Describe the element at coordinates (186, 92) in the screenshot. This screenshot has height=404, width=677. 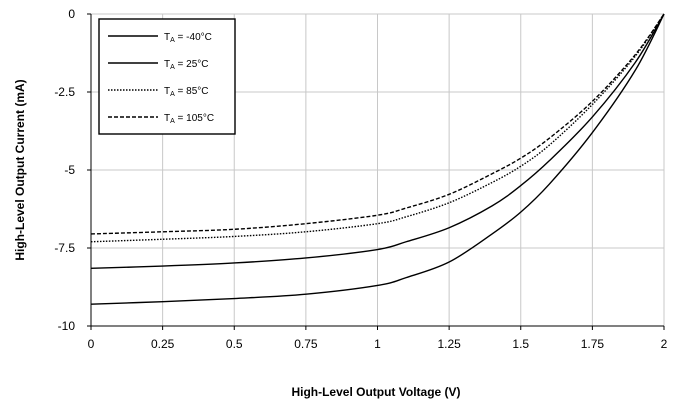
I see `legend-label: TA = 85°C` at that location.